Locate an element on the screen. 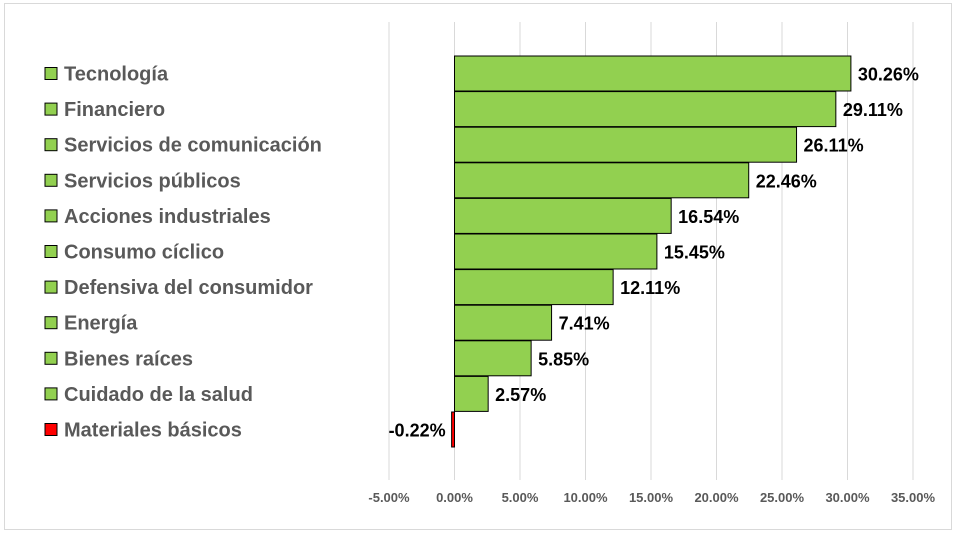 The height and width of the screenshot is (536, 958). x-tick-label: 0.00% is located at coordinates (454, 497).